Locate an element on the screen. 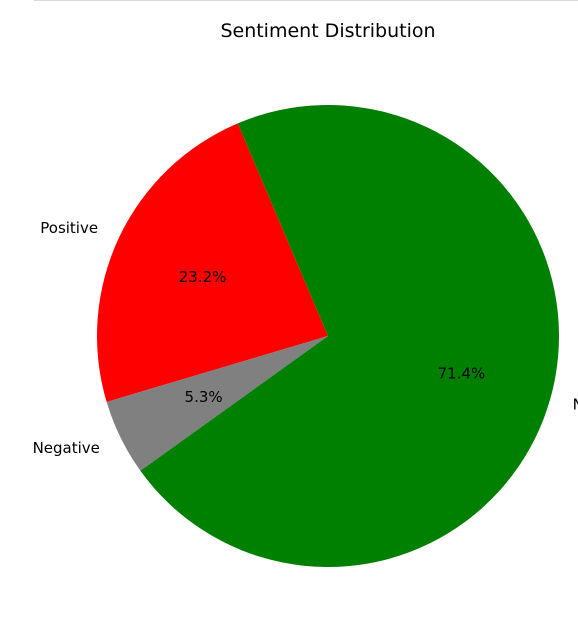  slice-percent-positive: 23.2% is located at coordinates (203, 277).